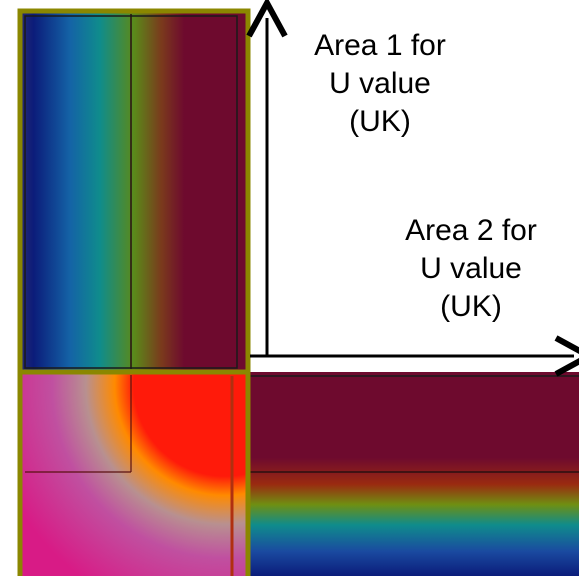 This screenshot has height=576, width=579. I want to click on corner-section, so click(134, 474).